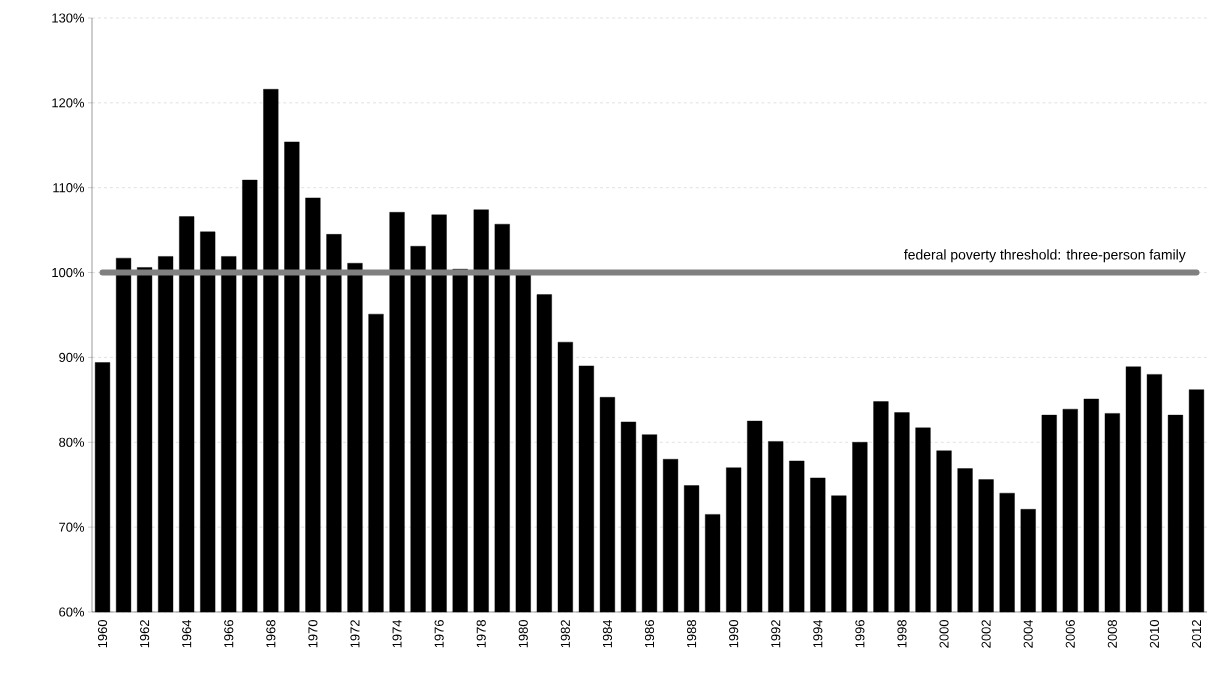 The width and height of the screenshot is (1211, 684). What do you see at coordinates (102, 634) in the screenshot?
I see `x-tick-label: 1960` at bounding box center [102, 634].